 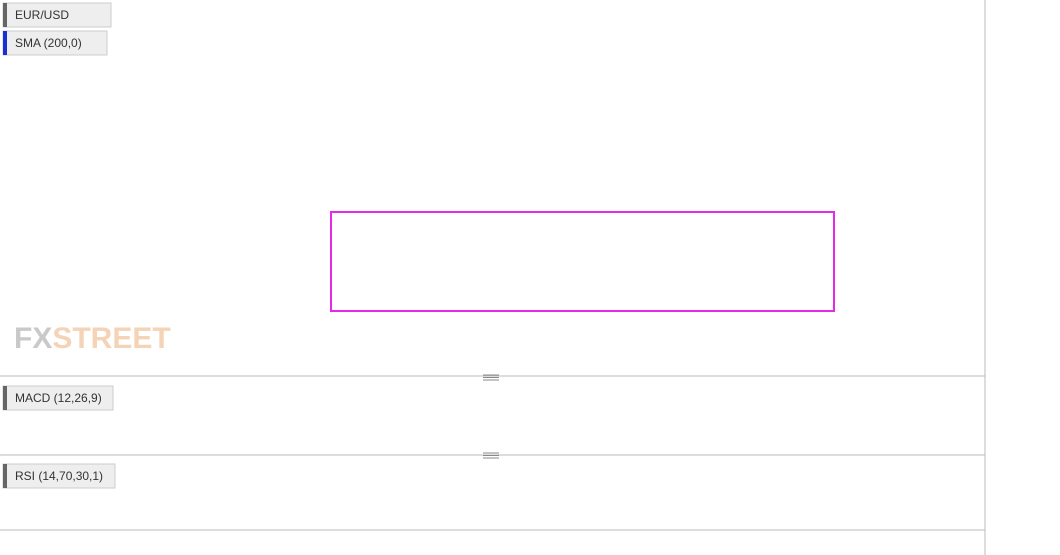 I want to click on rsi-box, so click(x=59, y=476).